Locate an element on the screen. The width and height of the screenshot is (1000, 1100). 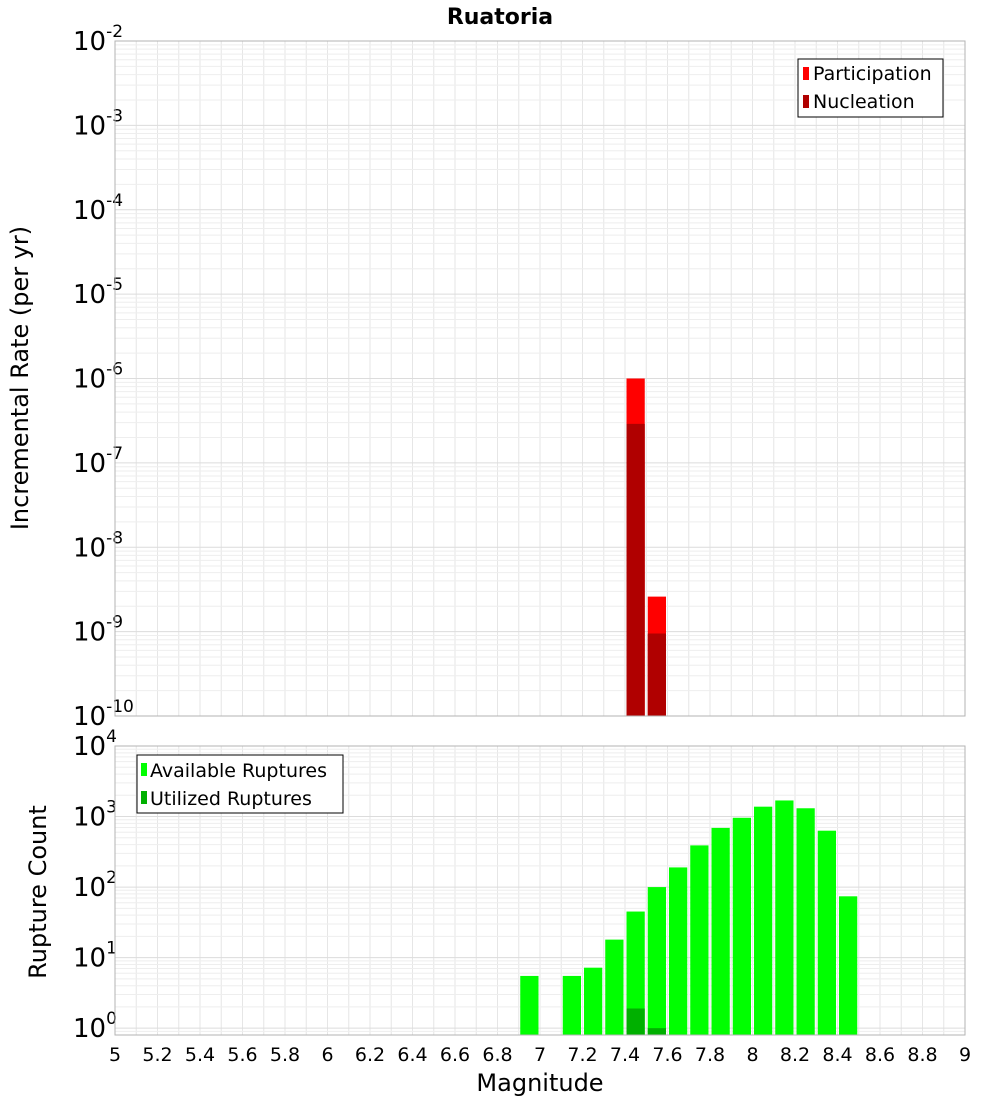
top-y-axis-title: Incremental Rate (per yr) is located at coordinates (20, 378).